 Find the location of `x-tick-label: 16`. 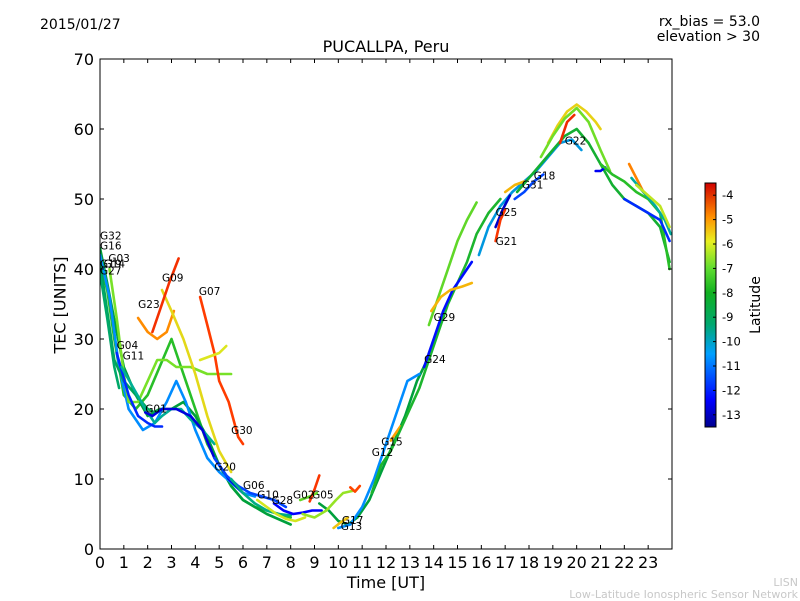

x-tick-label: 16 is located at coordinates (481, 562).